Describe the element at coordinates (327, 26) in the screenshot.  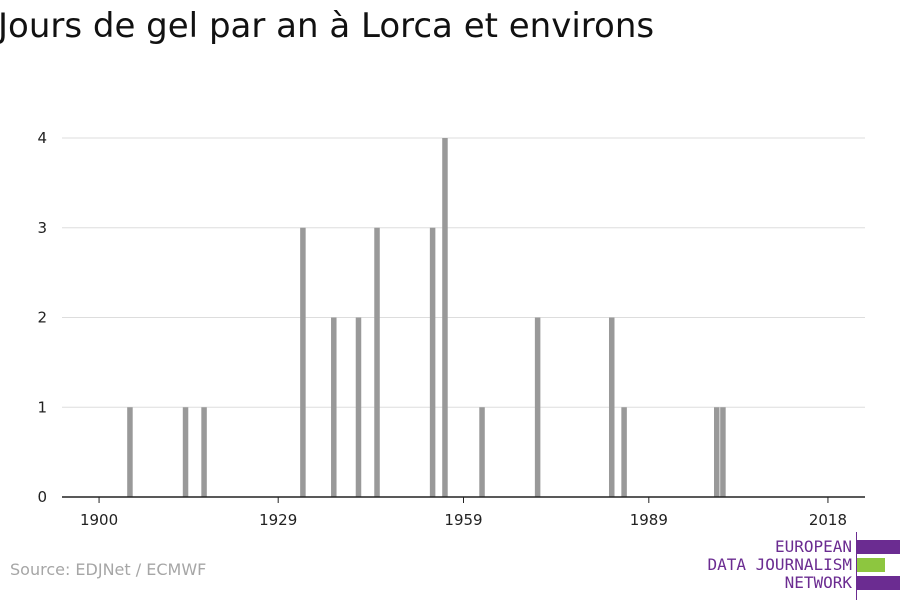
I see `chart-title: Jours de gel par an à Lorca et environs` at that location.